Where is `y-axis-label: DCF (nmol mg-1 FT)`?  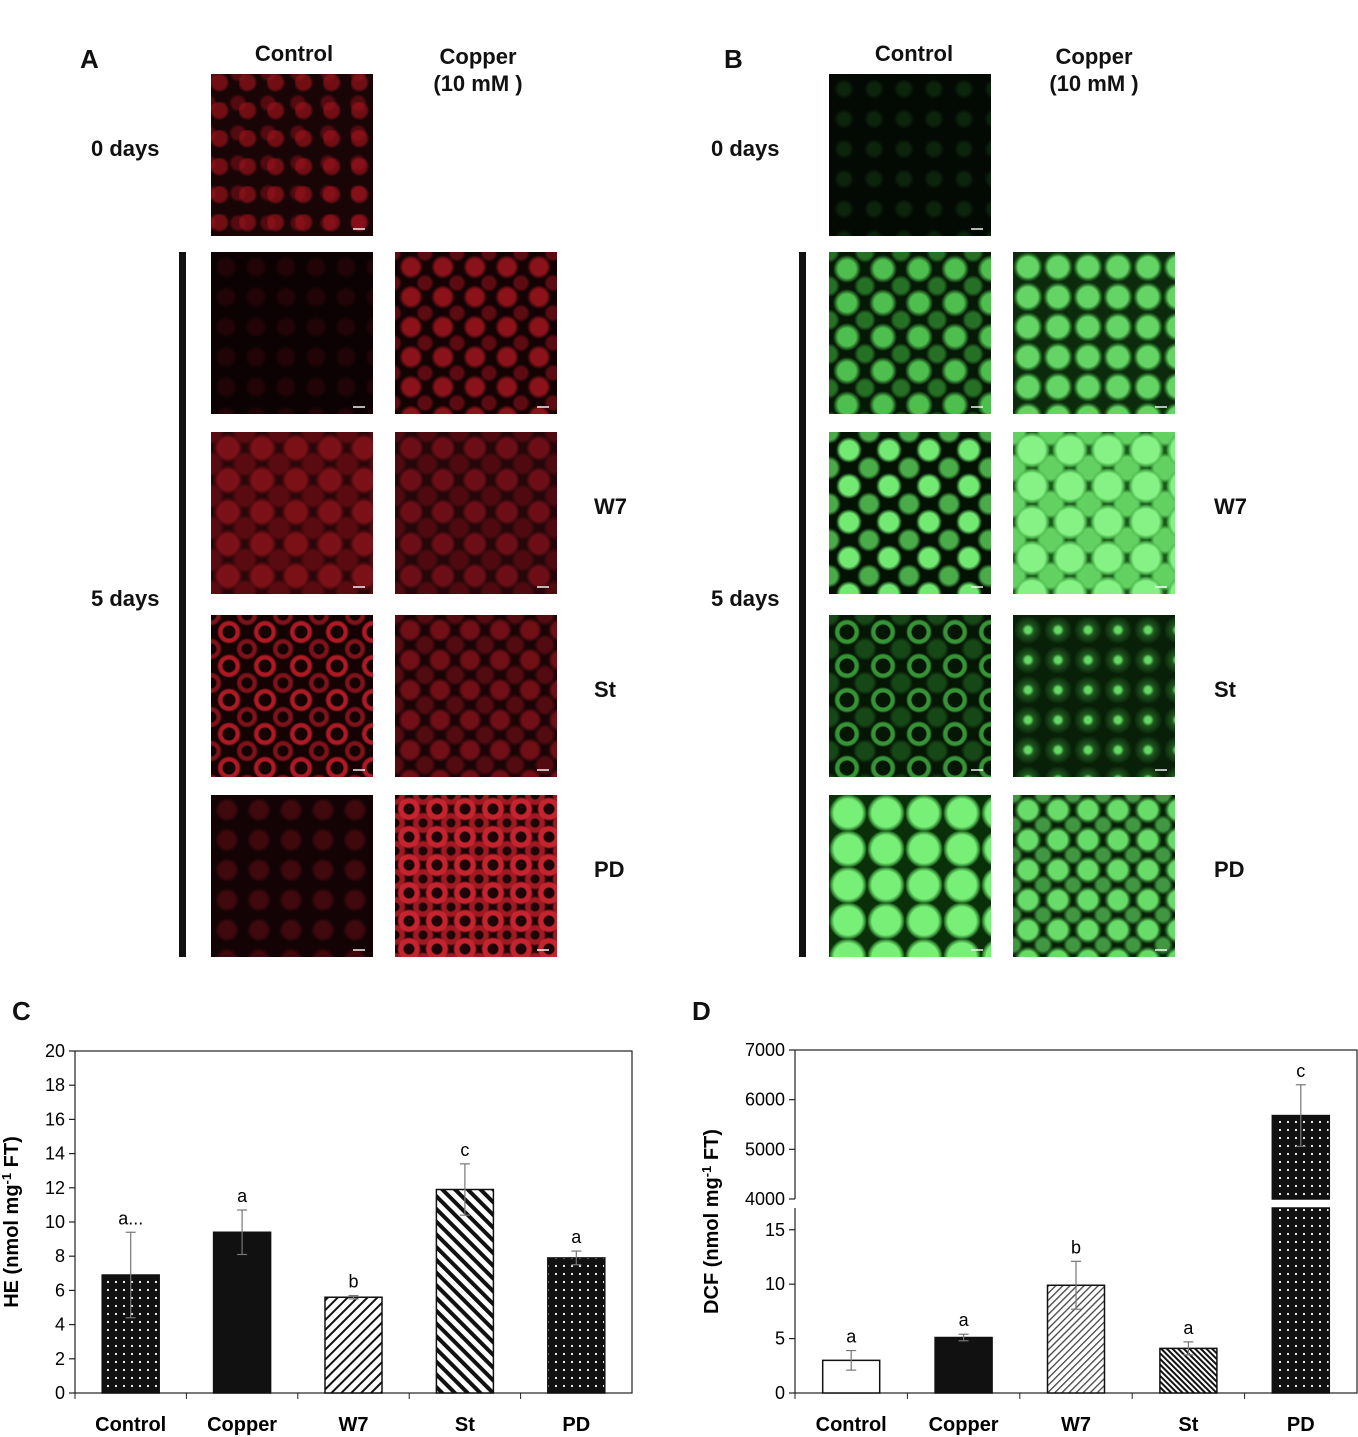 y-axis-label: DCF (nmol mg-1 FT) is located at coordinates (711, 1221).